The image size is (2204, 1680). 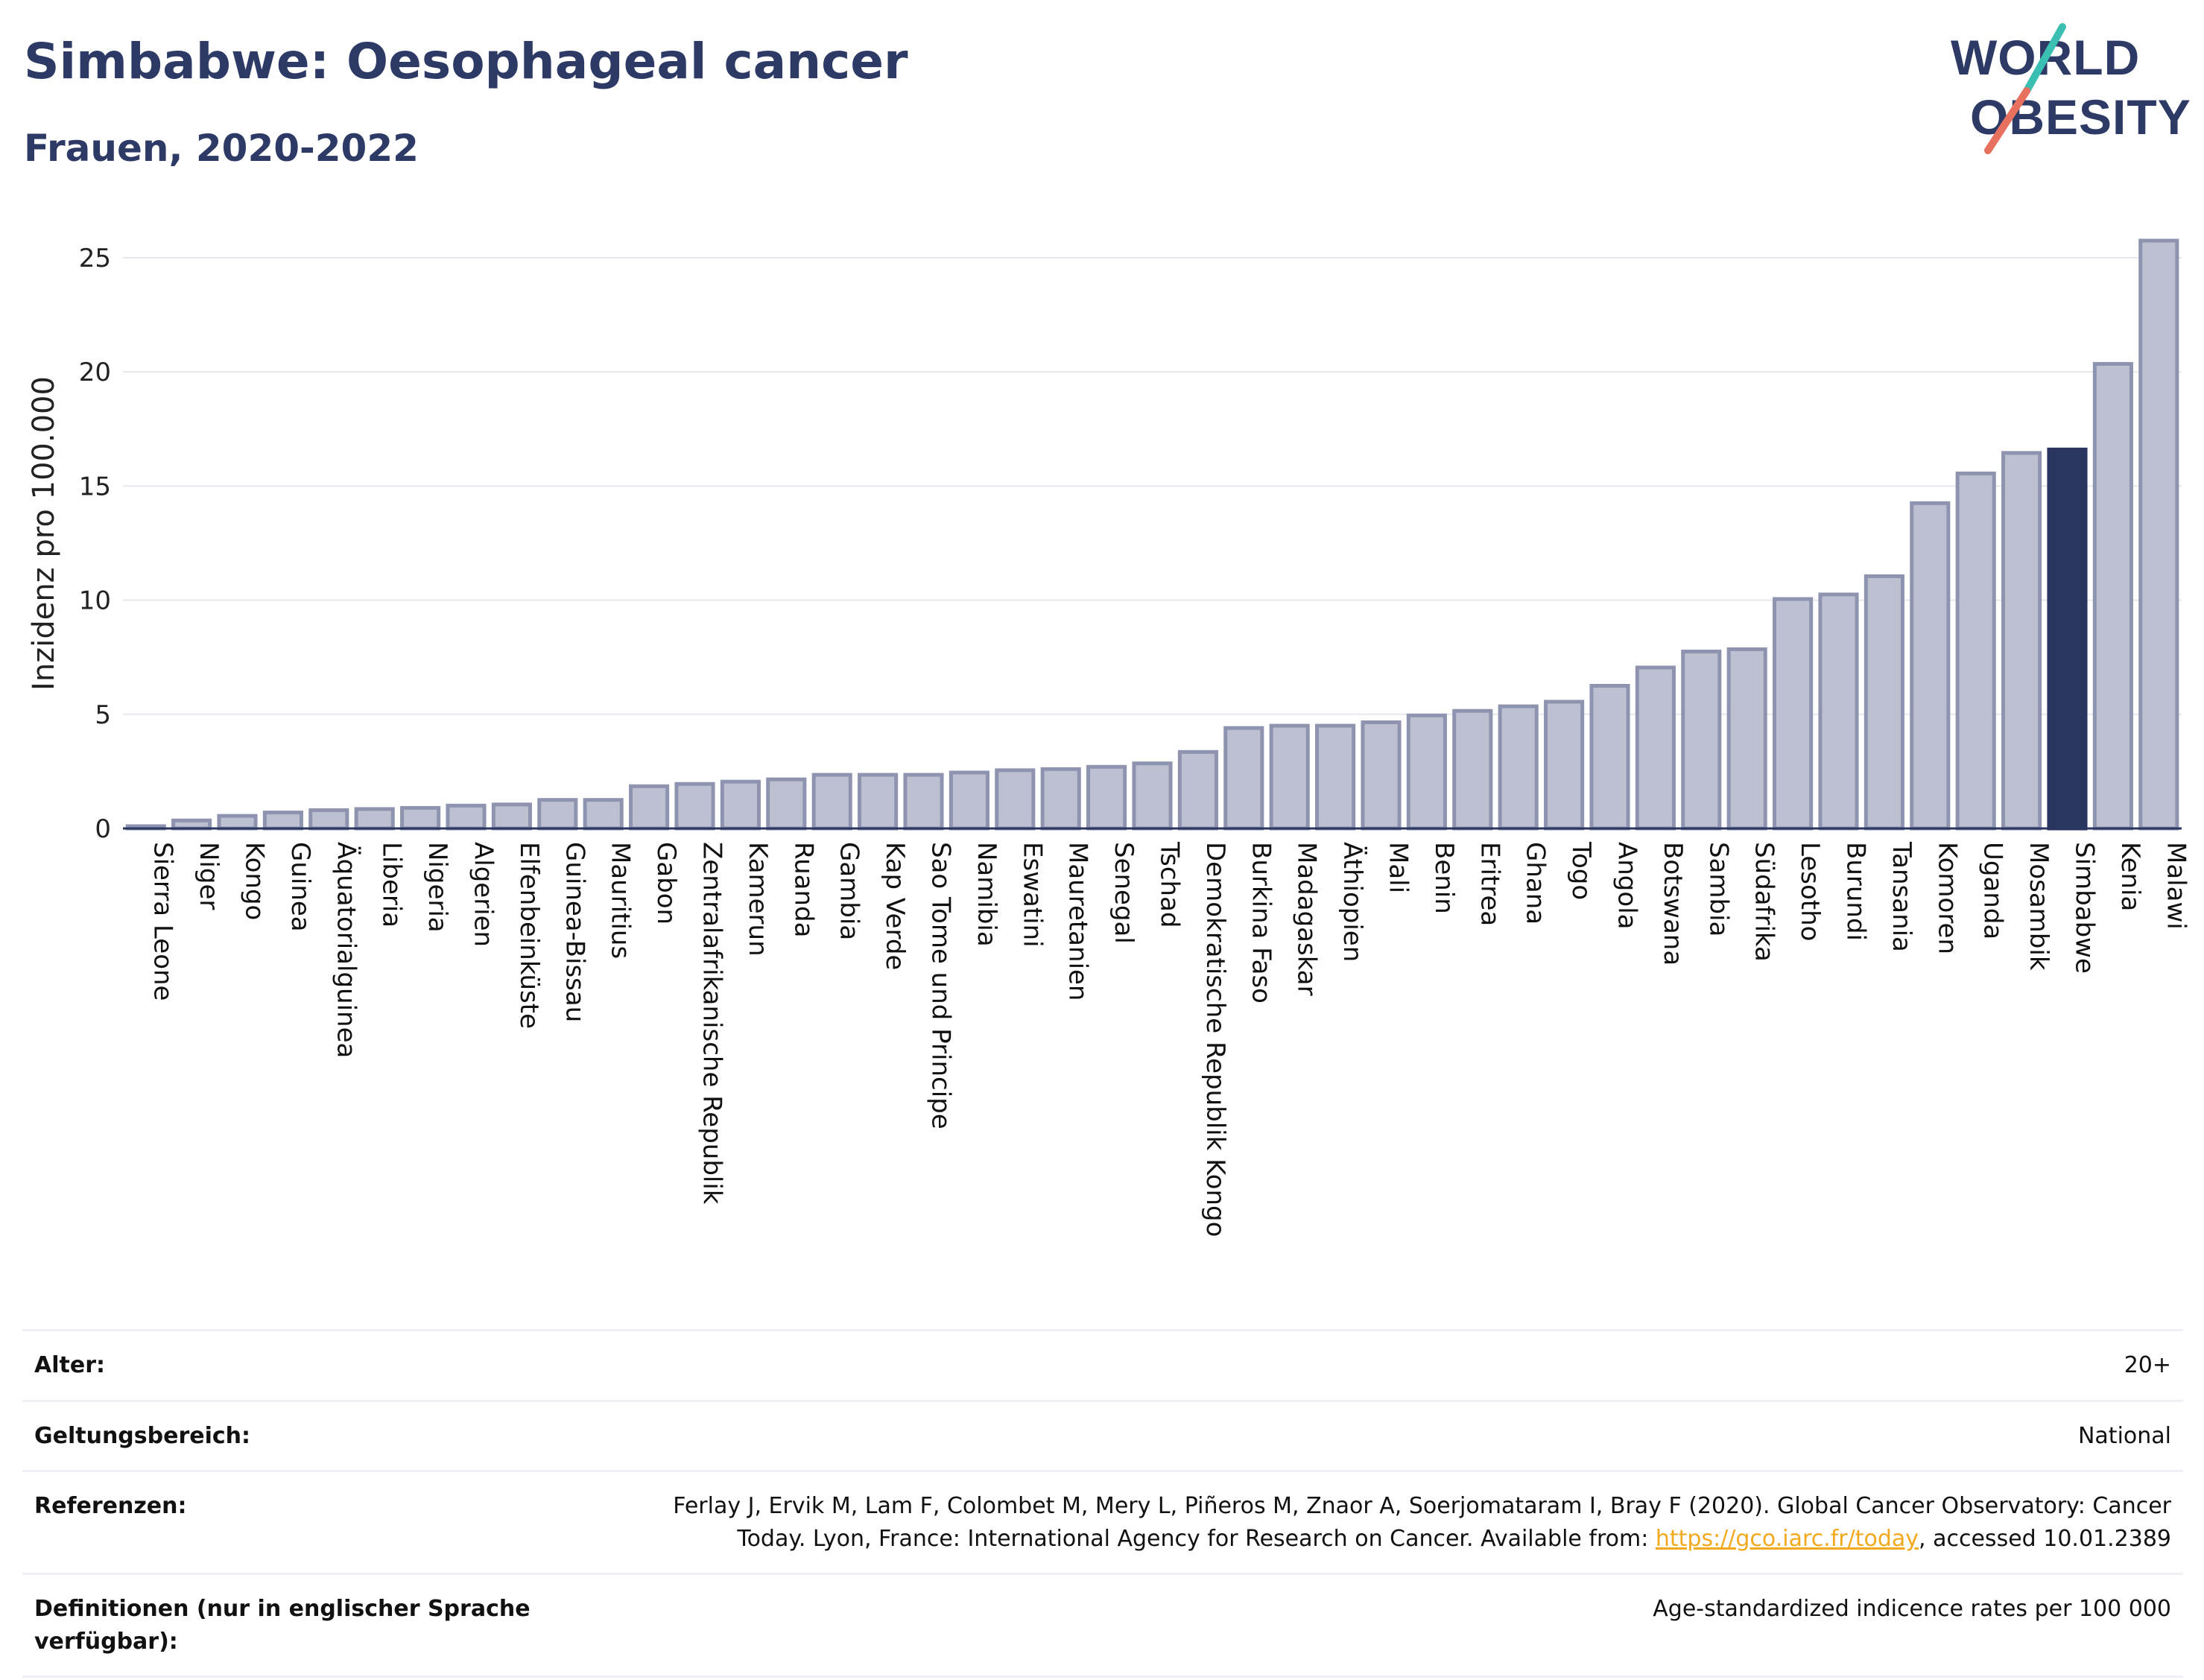 I want to click on references-line2-post: , accessed 10.01.2389, so click(x=2045, y=1538).